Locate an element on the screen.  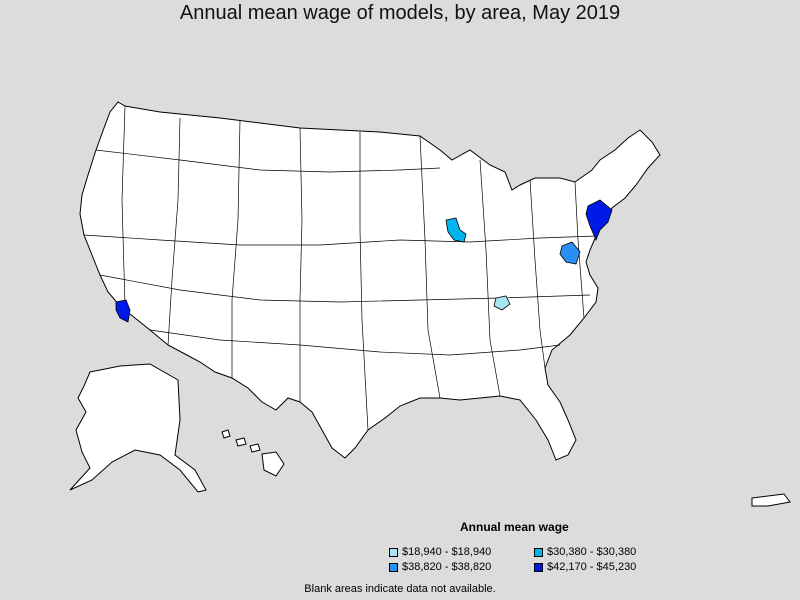
legend-item-42170-45230: $42,170 - $45,230 is located at coordinates (585, 567).